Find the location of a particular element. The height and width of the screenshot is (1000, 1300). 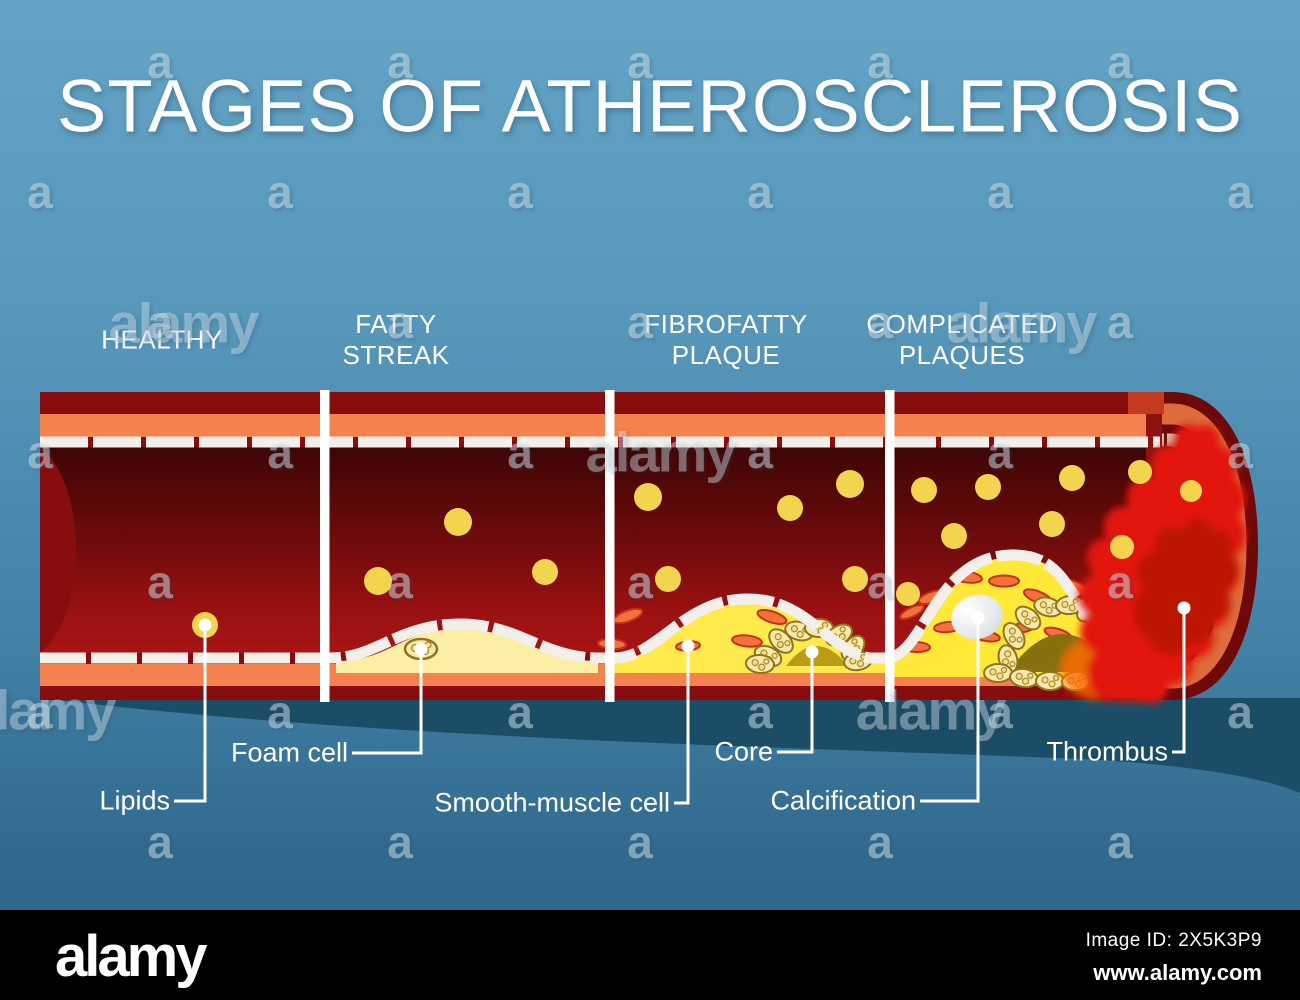

stage-label-healthy: HEALTHY is located at coordinates (162, 339).